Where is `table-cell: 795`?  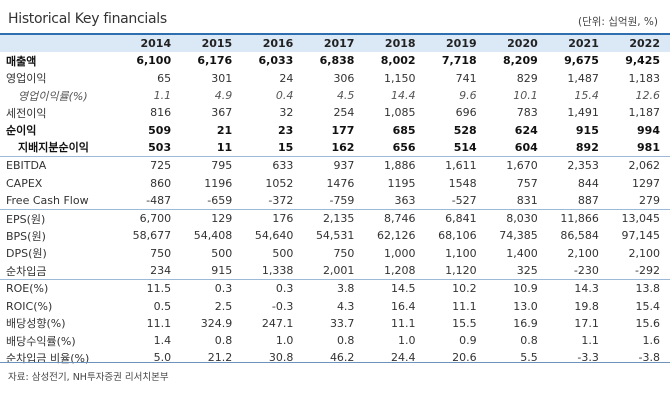
table-cell: 795 is located at coordinates (212, 165).